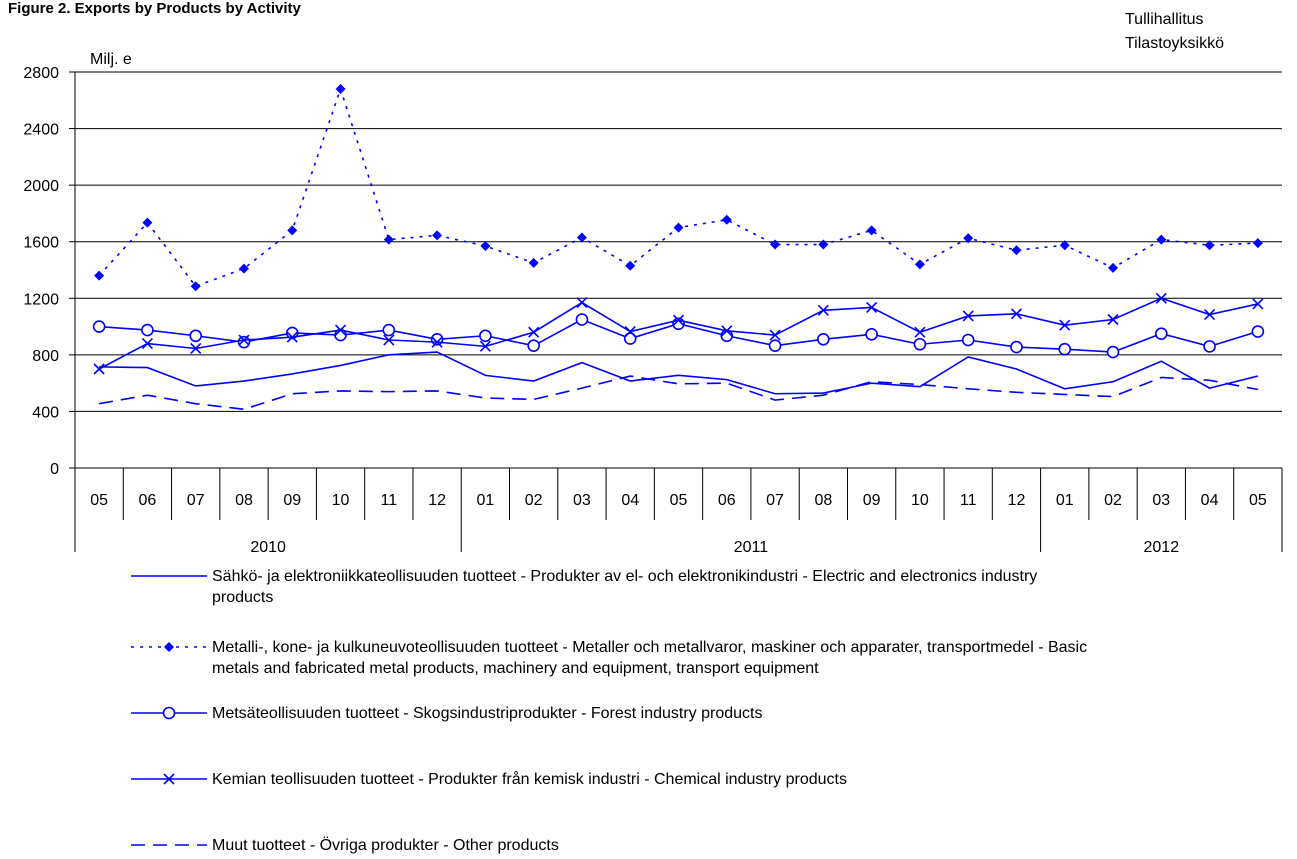  Describe the element at coordinates (41, 73) in the screenshot. I see `y-tick-label: 2800` at that location.